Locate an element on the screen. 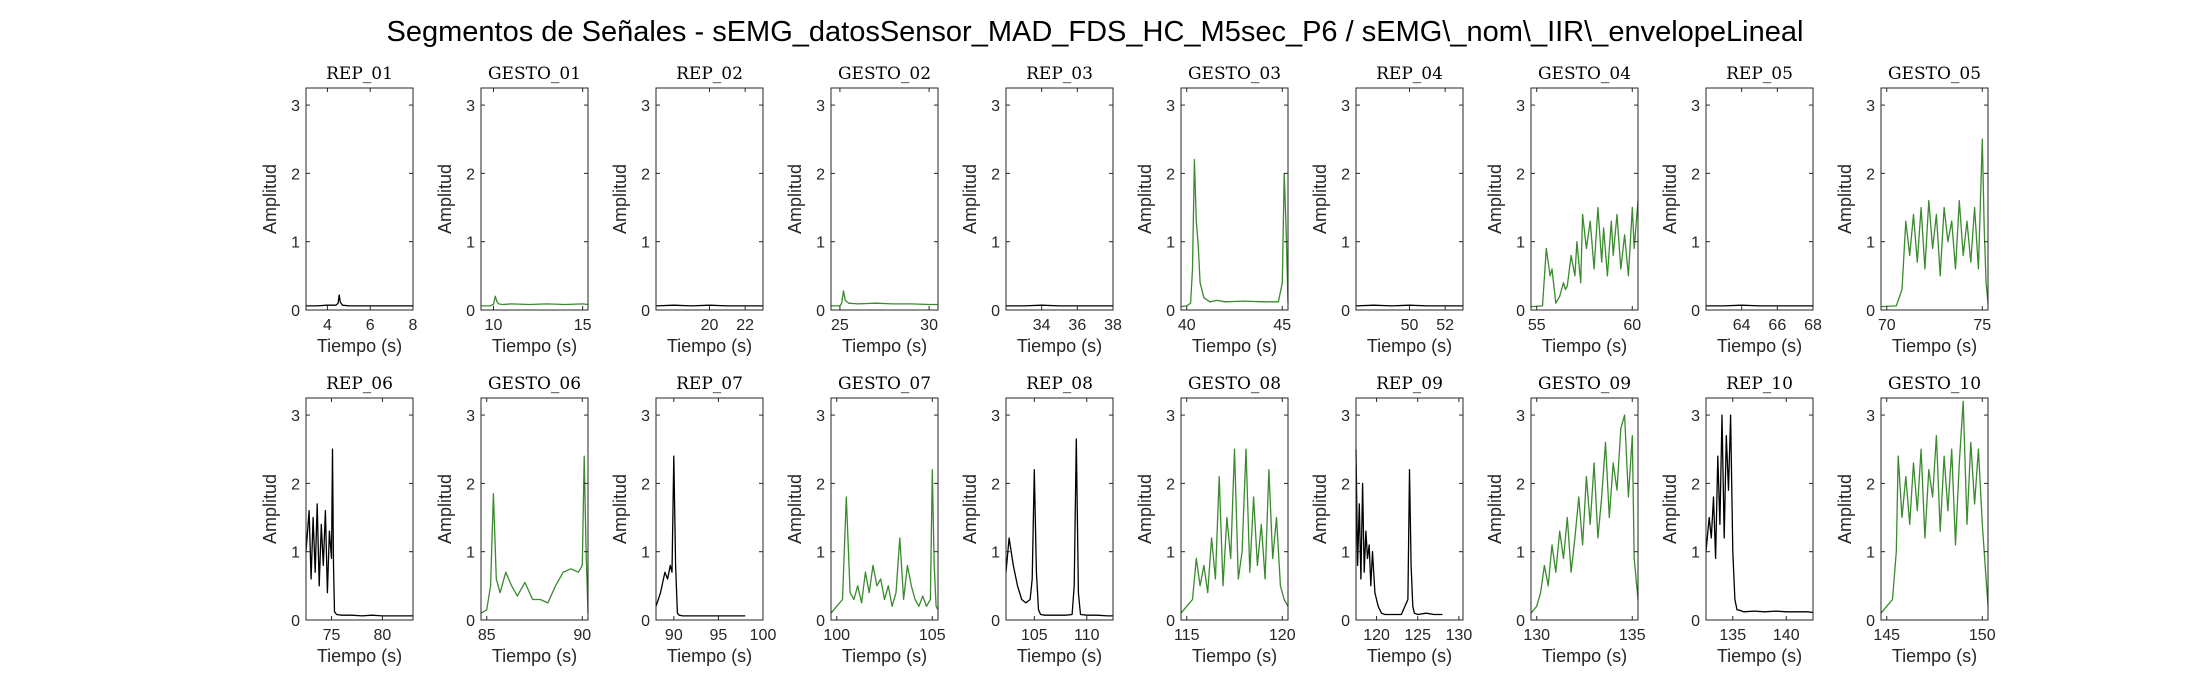 Image resolution: width=2187 pixels, height=688 pixels. subplot-gesto-01: 0 1 2 3 10 15 GESTO_01 Tiempo (s) Amplitud is located at coordinates (513, 210).